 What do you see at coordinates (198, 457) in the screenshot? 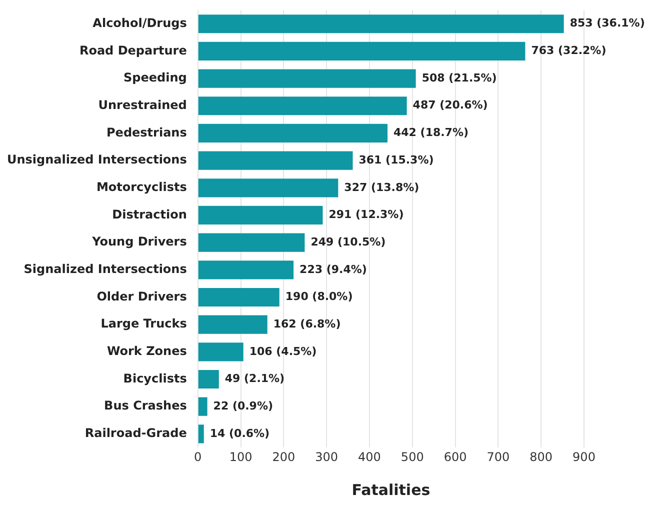
I see `x-tick-label: 0` at bounding box center [198, 457].